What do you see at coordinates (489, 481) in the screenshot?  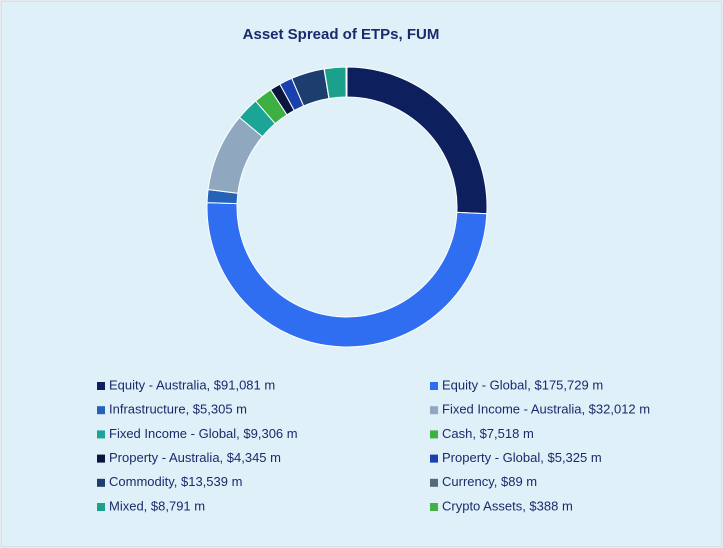 I see `legend-label: Currency, $89 m` at bounding box center [489, 481].